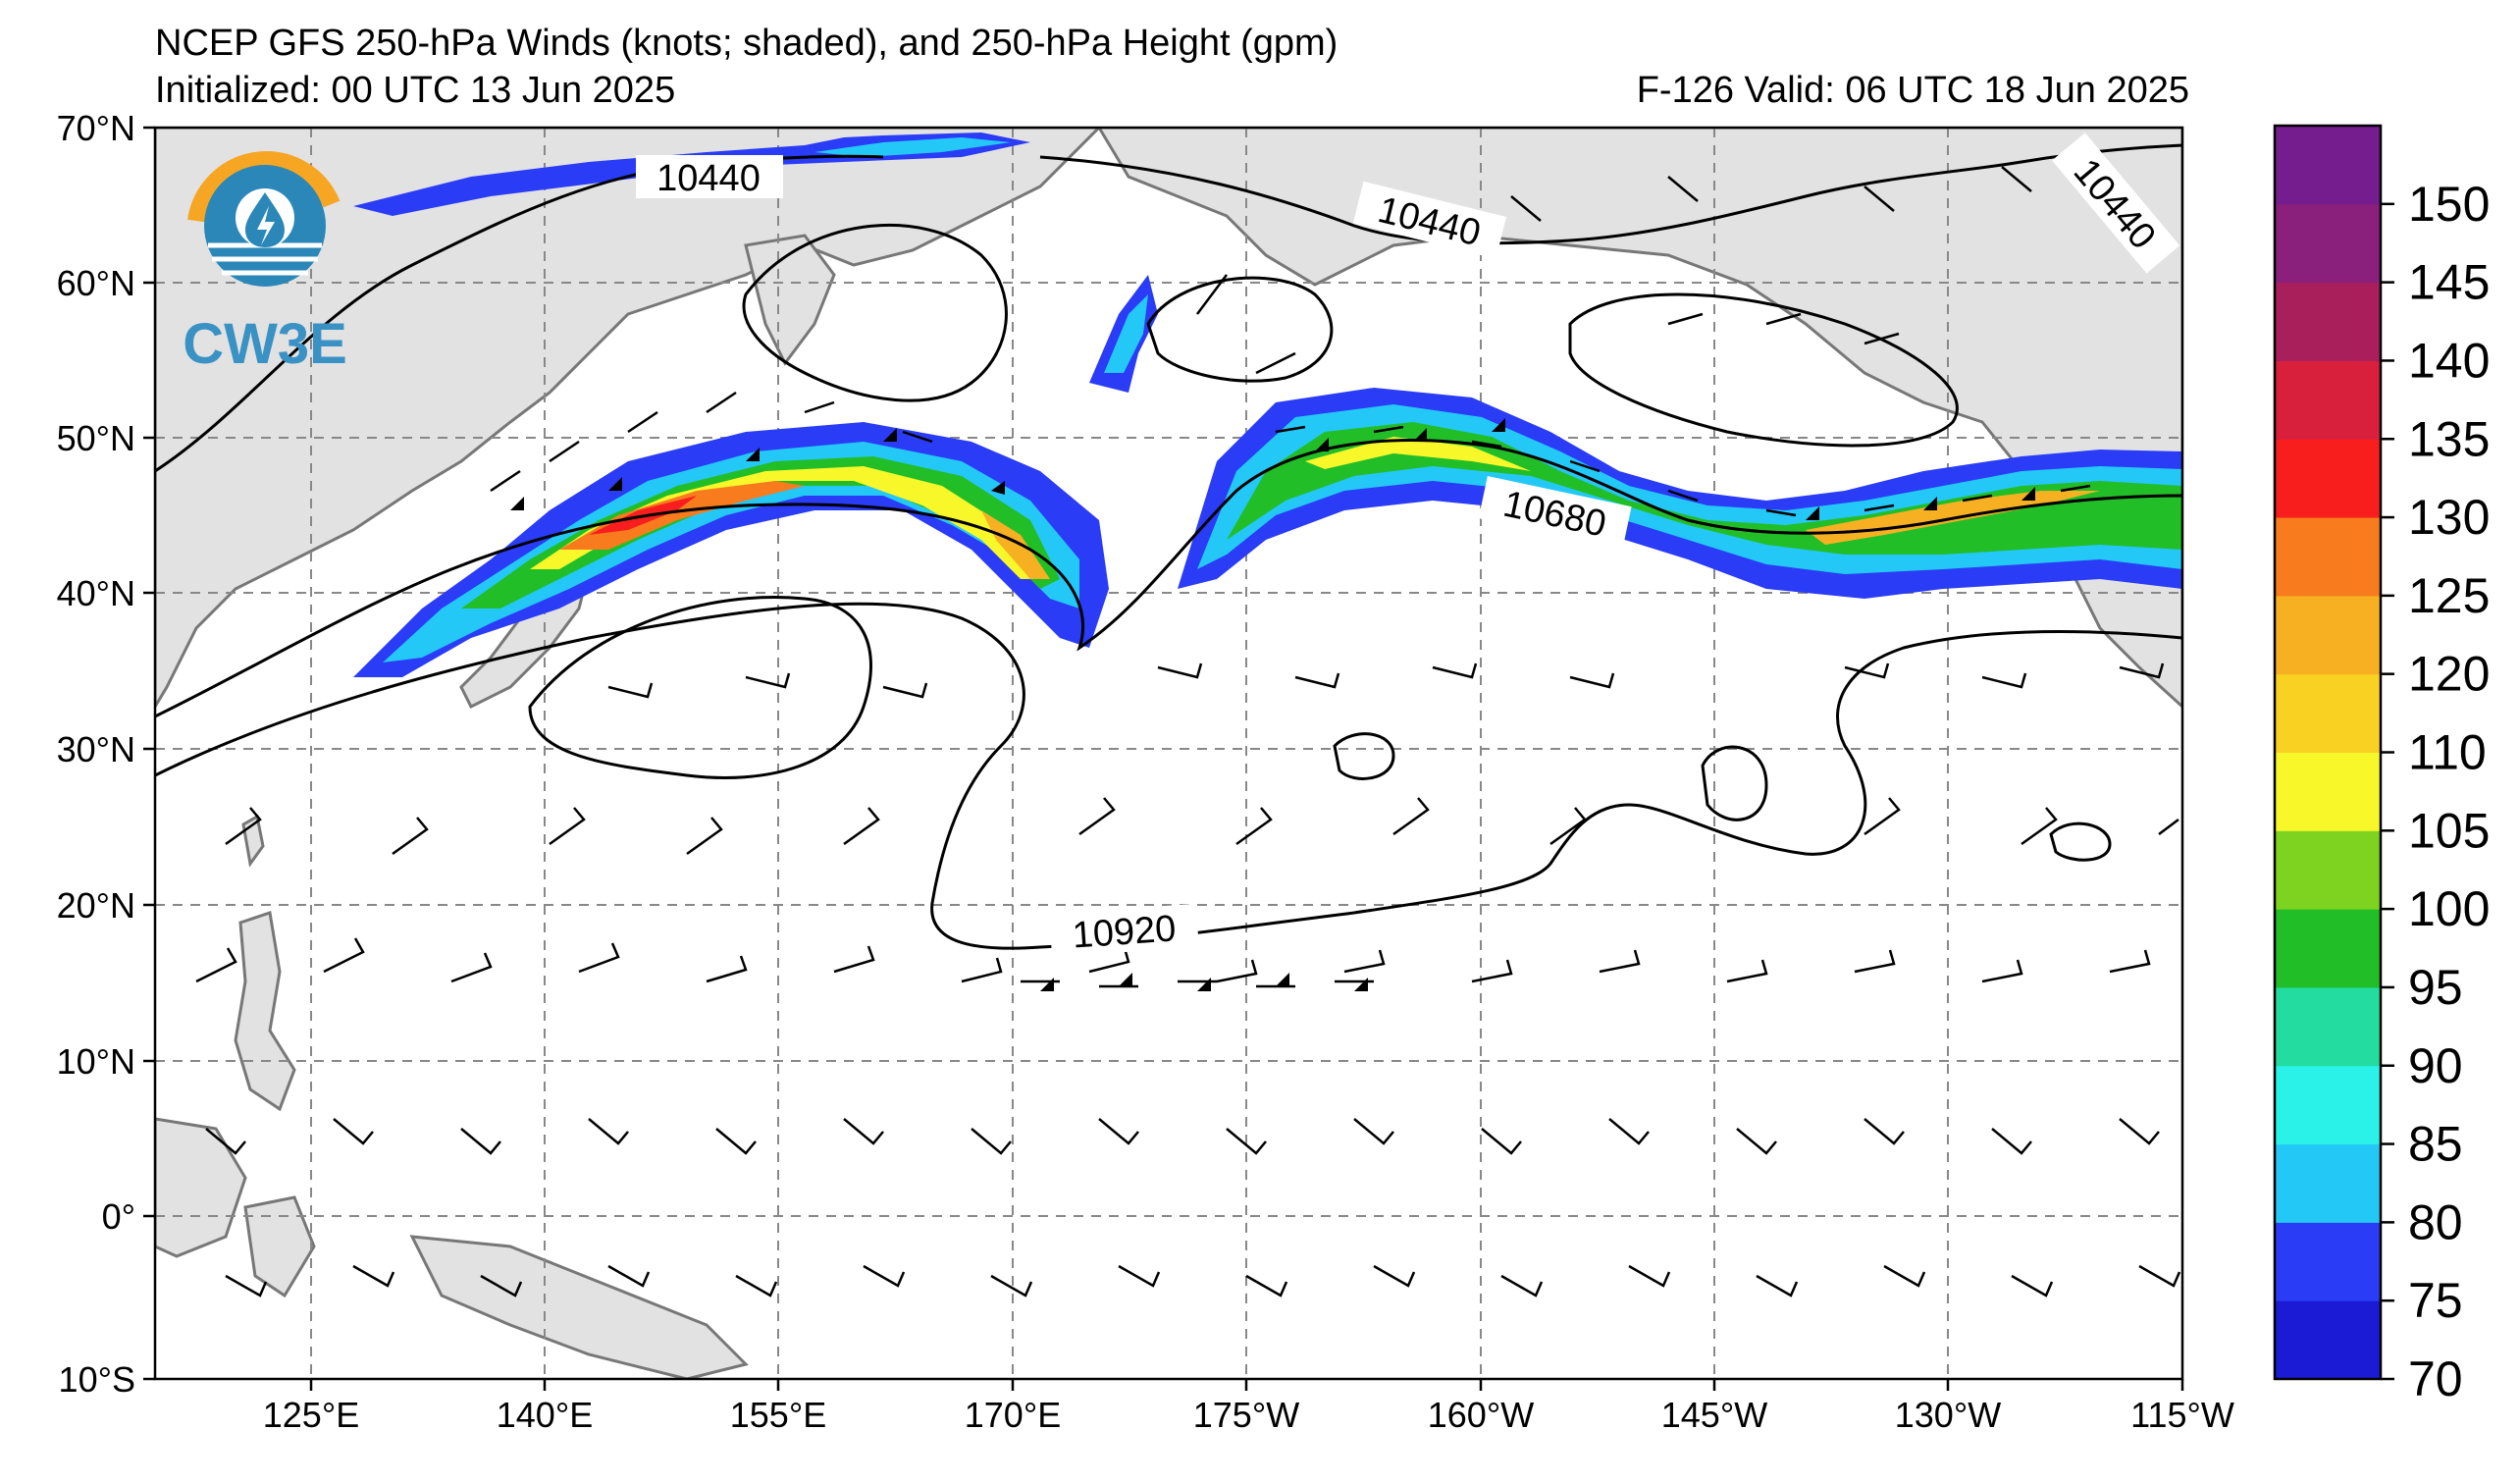 The image size is (2520, 1483). What do you see at coordinates (682, 515) in the screenshot?
I see `jet-west-orange` at bounding box center [682, 515].